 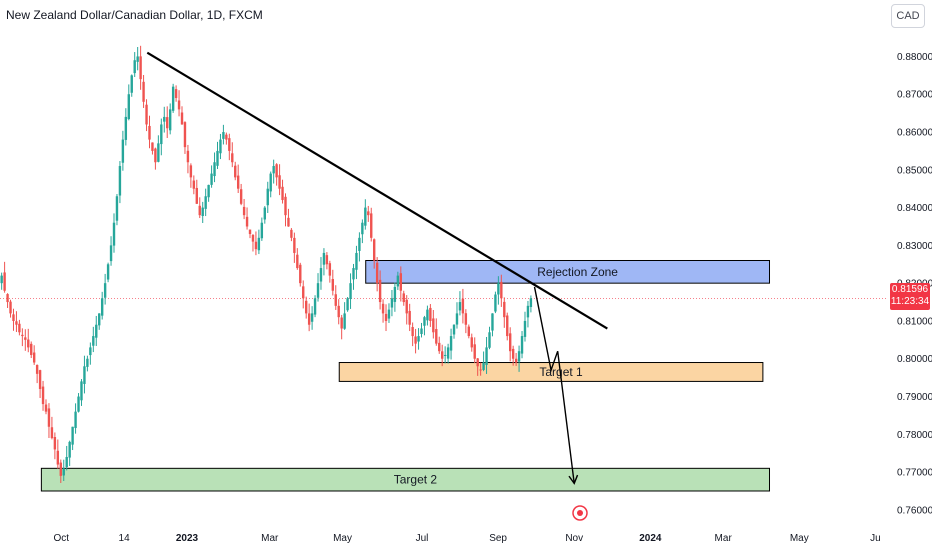 What do you see at coordinates (914, 397) in the screenshot?
I see `y-tick-label: 0.79000` at bounding box center [914, 397].